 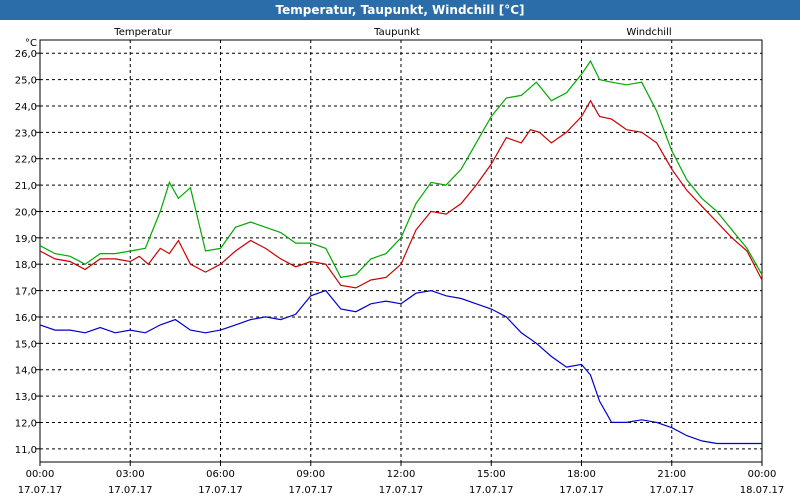 What do you see at coordinates (26, 107) in the screenshot?
I see `y-tick-label: 24,0` at bounding box center [26, 107].